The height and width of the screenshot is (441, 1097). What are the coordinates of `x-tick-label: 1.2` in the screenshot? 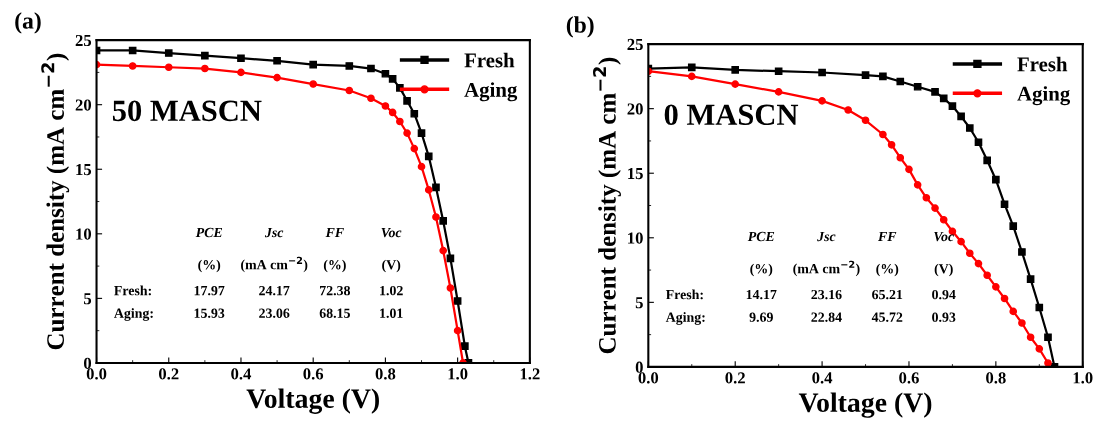 It's located at (530, 374).